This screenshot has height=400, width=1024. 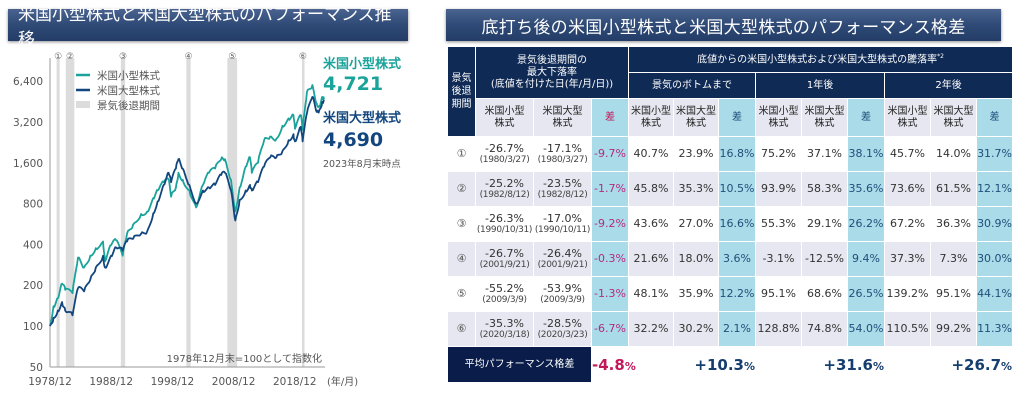 What do you see at coordinates (908, 224) in the screenshot?
I see `y2-small-cap: 67.2%` at bounding box center [908, 224].